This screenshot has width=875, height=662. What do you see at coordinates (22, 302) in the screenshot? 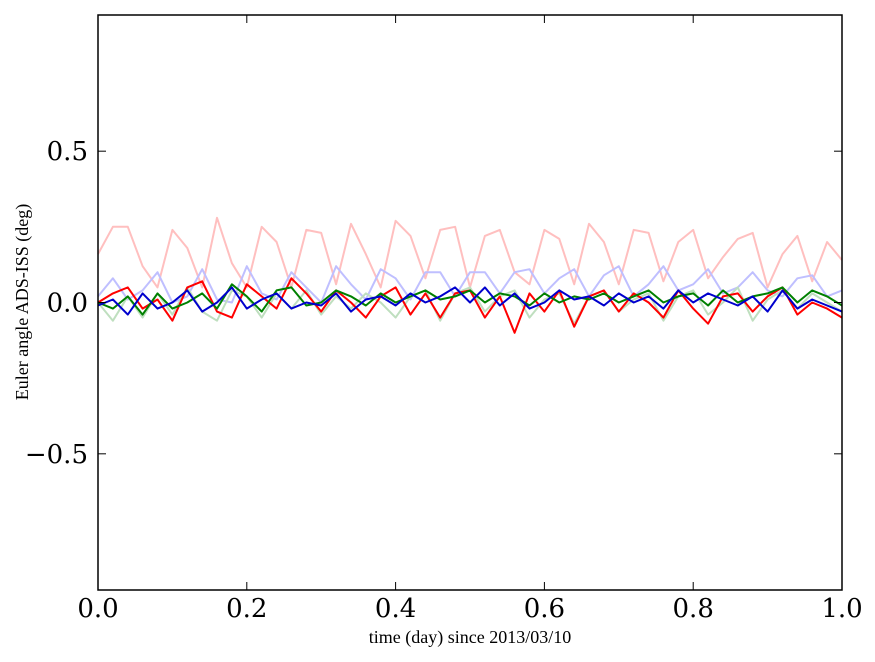
I see `y-axis-label: Euler angle ADS-ISS (deg)` at bounding box center [22, 302].